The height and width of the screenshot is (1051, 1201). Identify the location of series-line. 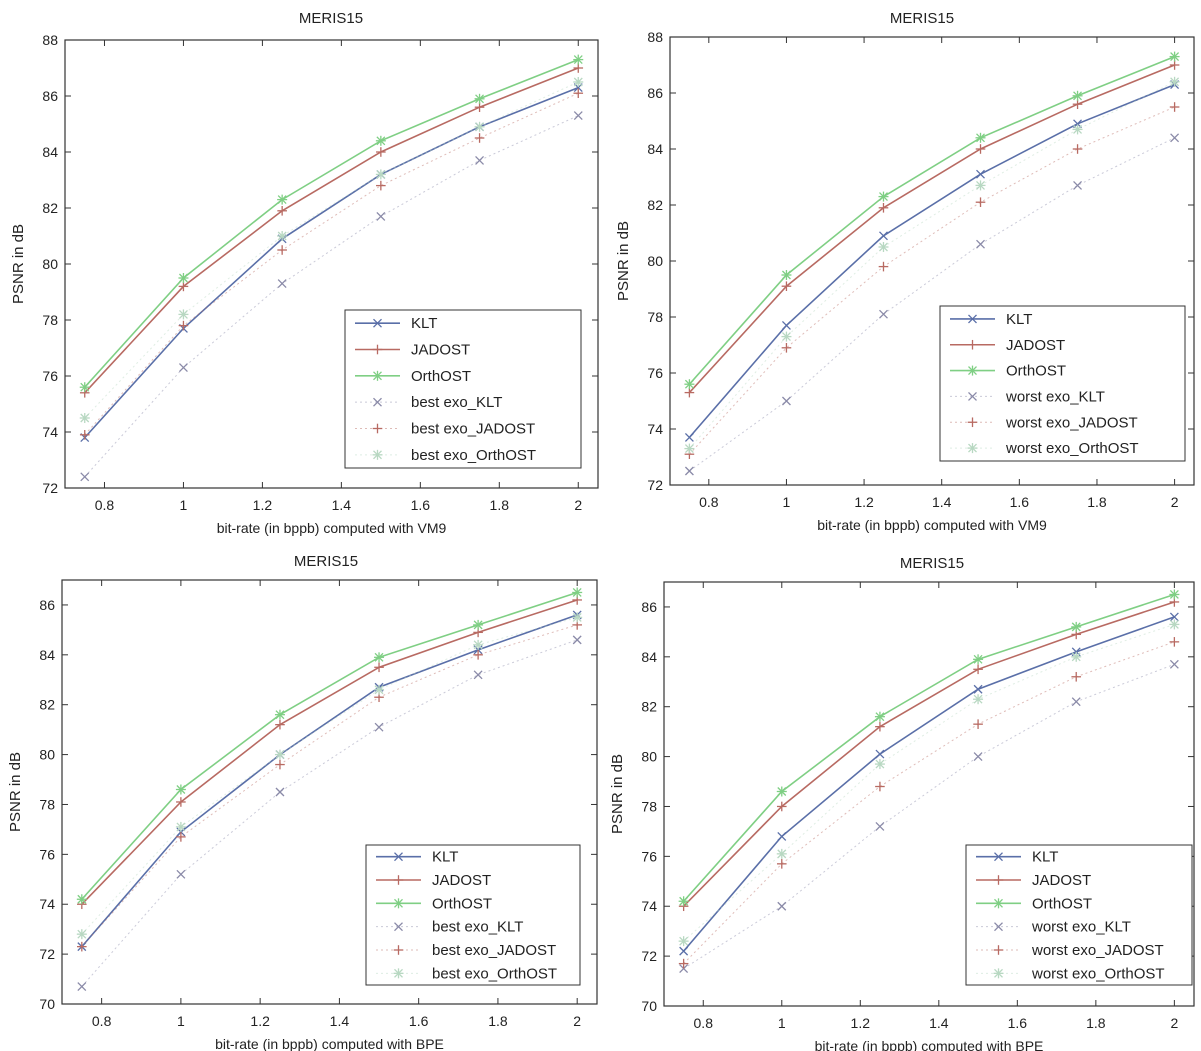
(331, 262).